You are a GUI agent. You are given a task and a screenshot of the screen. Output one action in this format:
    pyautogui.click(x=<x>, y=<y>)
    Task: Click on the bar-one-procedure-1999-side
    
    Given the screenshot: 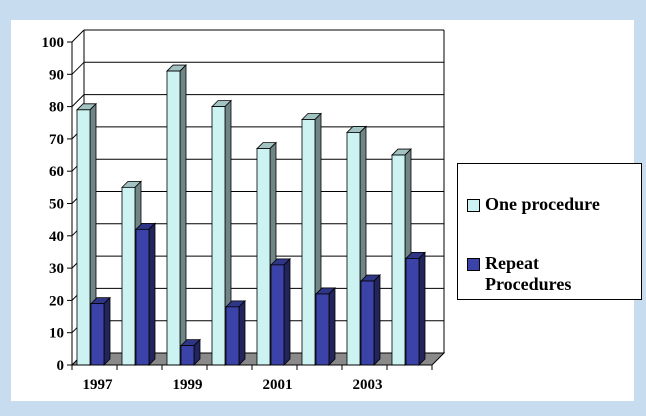 What is the action you would take?
    pyautogui.click(x=183, y=215)
    